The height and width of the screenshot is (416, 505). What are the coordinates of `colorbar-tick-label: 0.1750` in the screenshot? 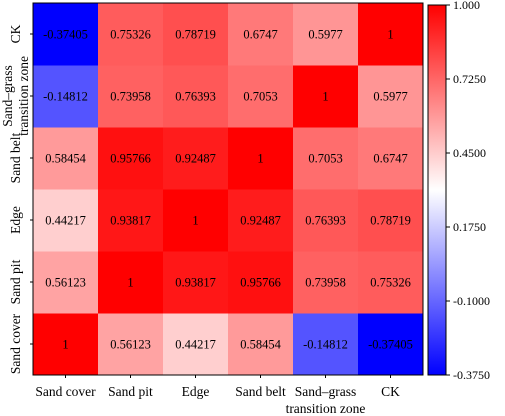 It's located at (469, 227).